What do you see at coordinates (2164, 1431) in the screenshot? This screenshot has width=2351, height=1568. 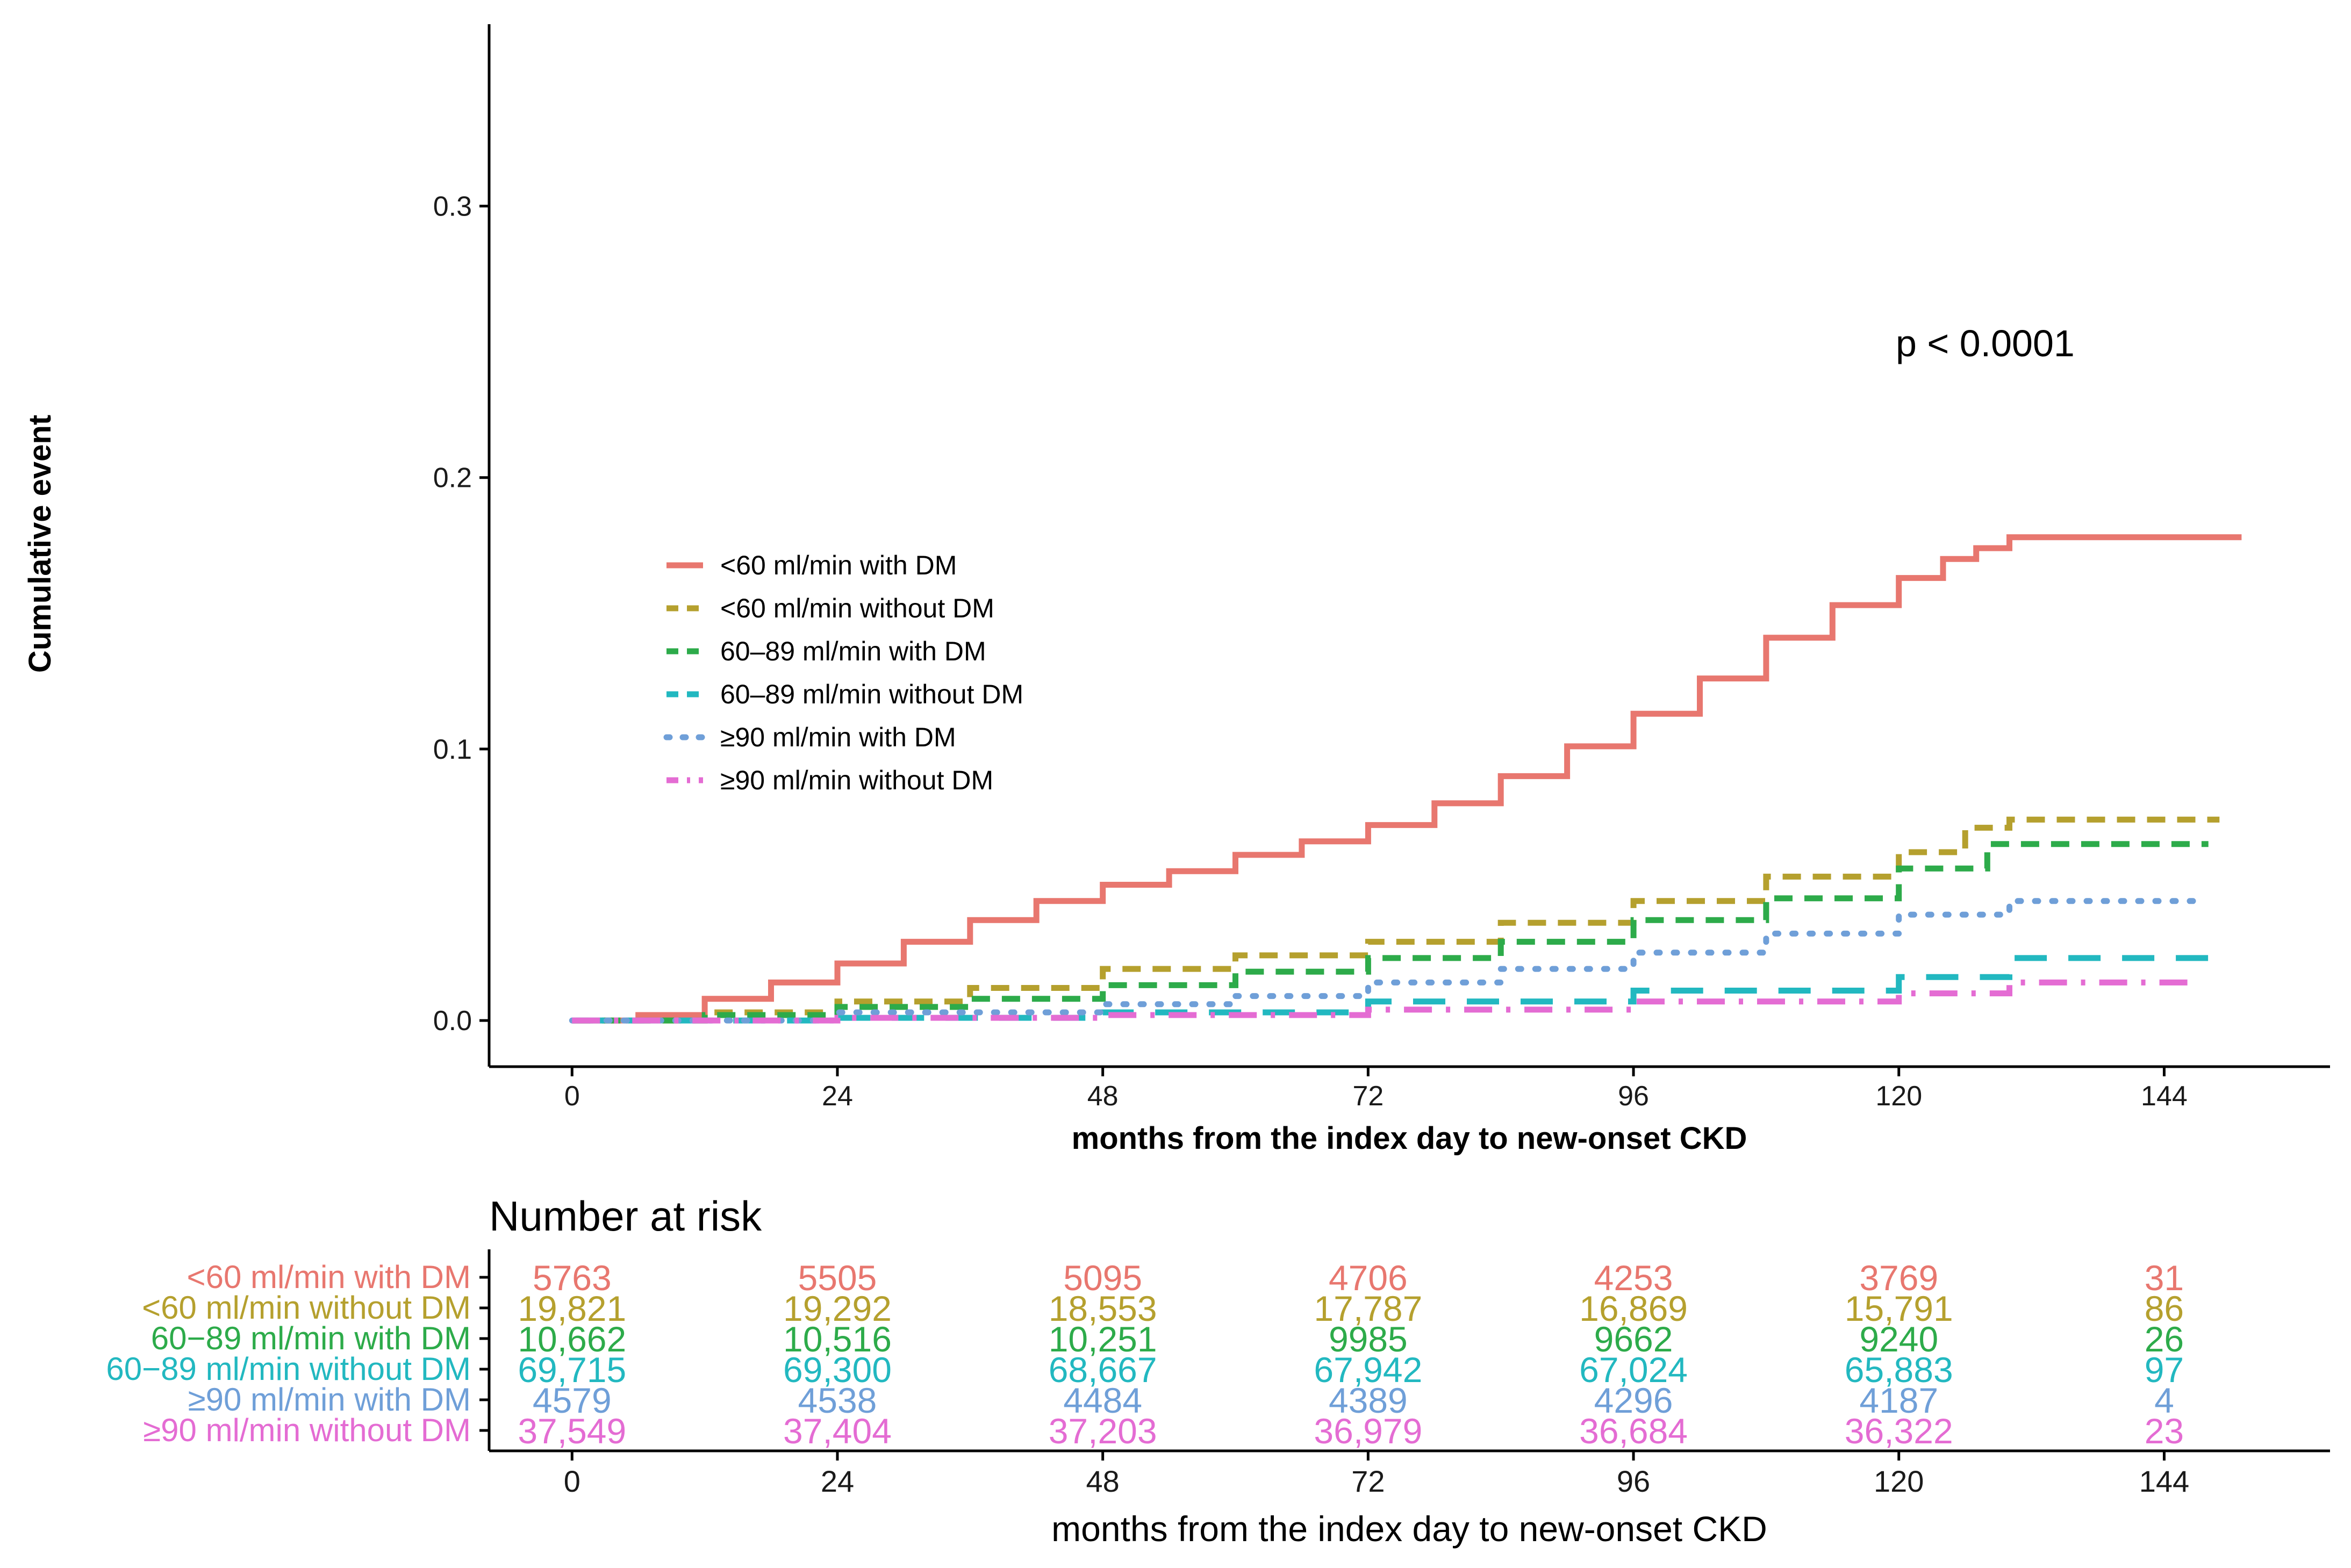 I see `risk-count: 23` at bounding box center [2164, 1431].